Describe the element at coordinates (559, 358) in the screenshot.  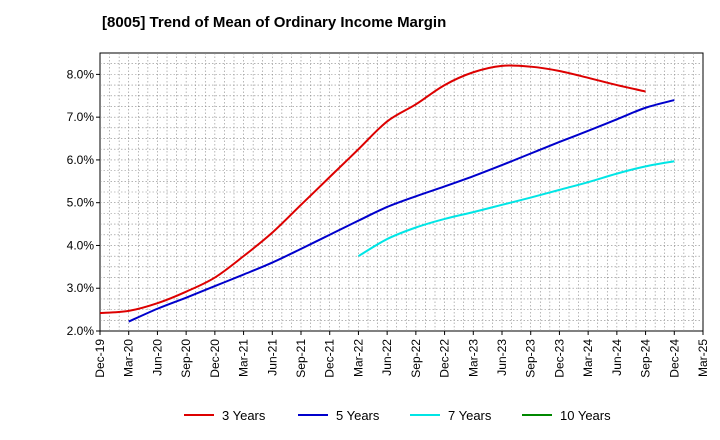
I see `x-tick-label: Dec-23` at that location.